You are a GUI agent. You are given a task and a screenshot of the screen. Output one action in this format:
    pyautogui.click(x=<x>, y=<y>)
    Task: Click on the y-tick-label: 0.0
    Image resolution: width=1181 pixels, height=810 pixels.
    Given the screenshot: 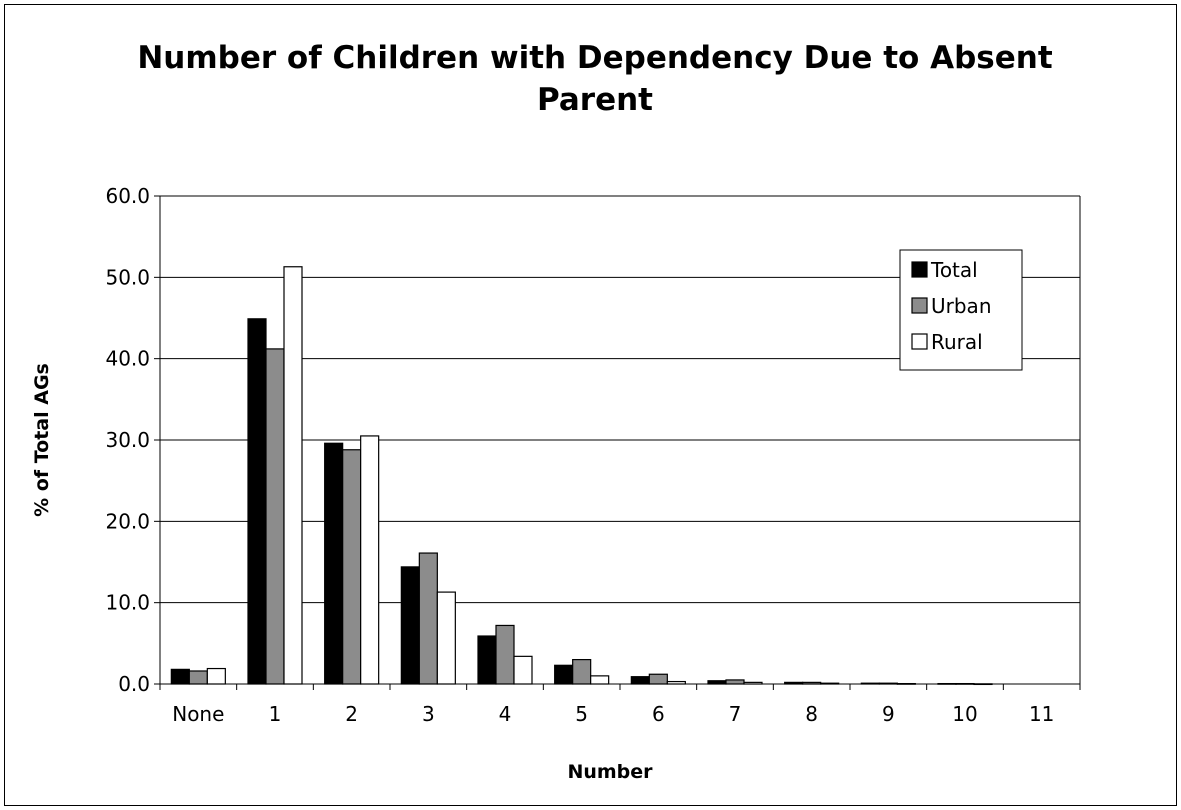 What is the action you would take?
    pyautogui.click(x=134, y=684)
    